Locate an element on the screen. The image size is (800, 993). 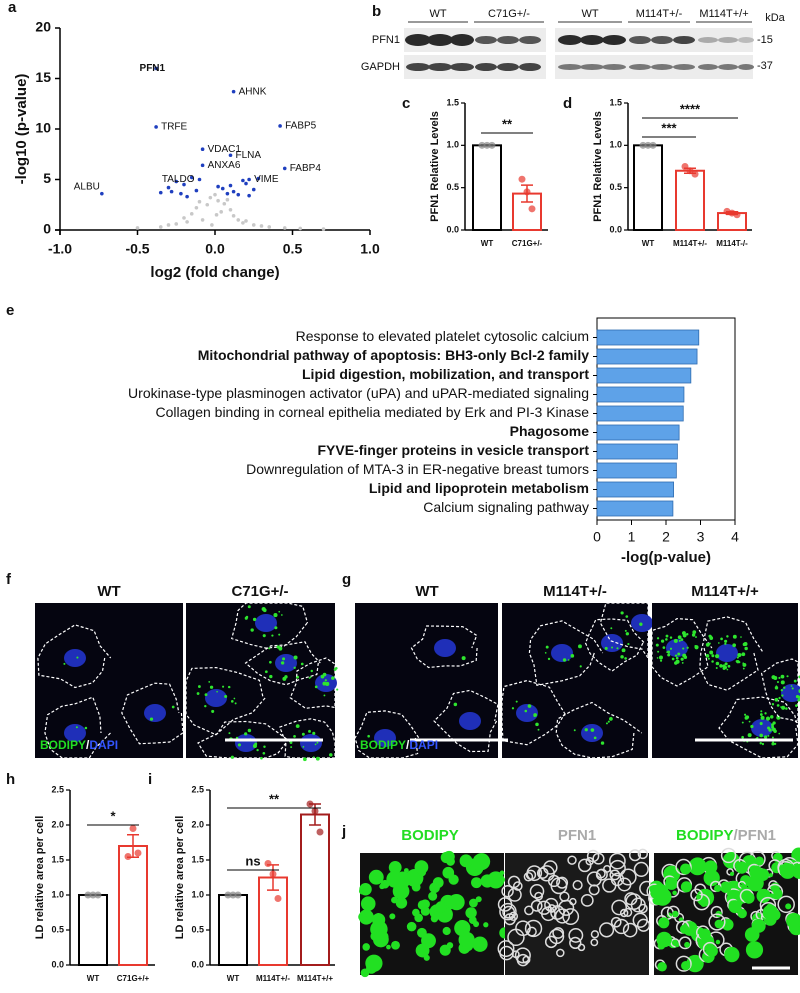
significance: ns is located at coordinates (252, 860).